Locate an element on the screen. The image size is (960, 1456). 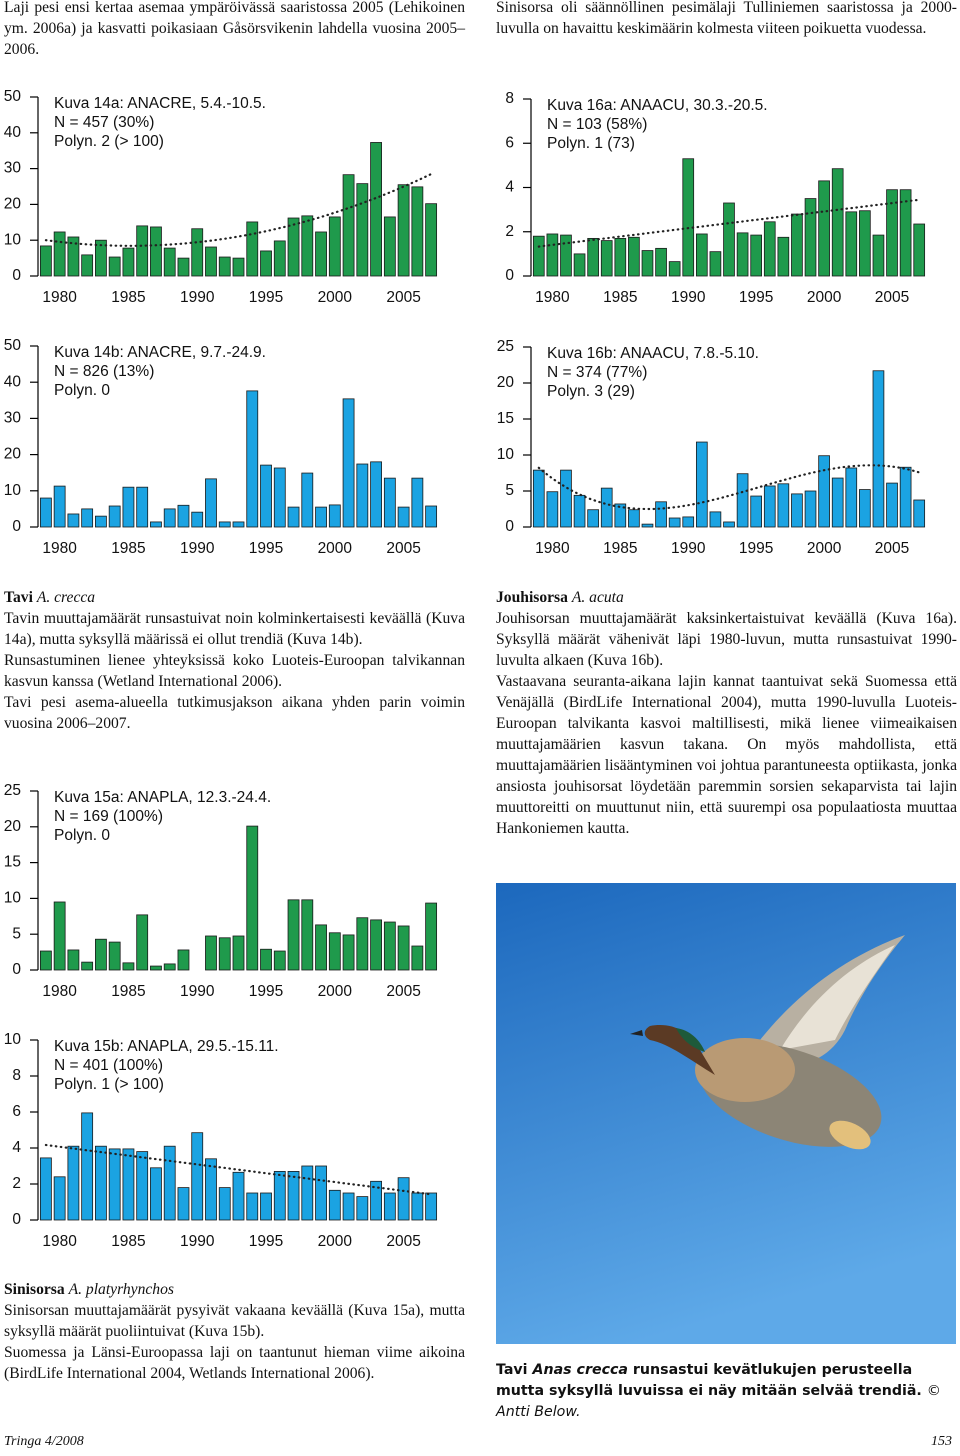
y-tick-label: 6 is located at coordinates (509, 142).